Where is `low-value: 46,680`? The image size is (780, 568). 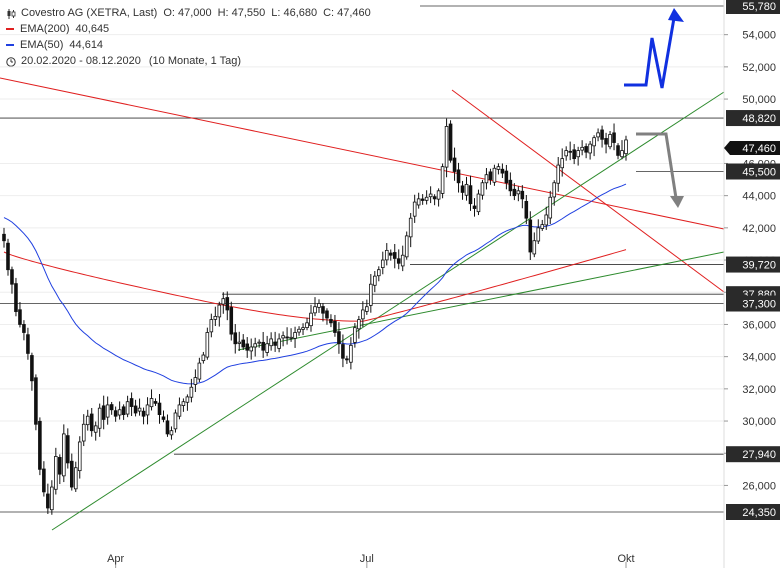 low-value: 46,680 is located at coordinates (300, 13).